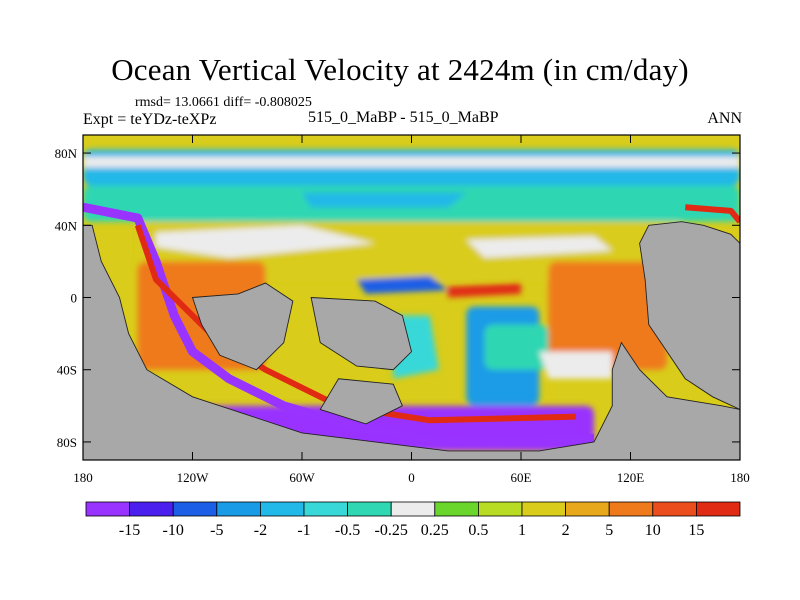 The height and width of the screenshot is (600, 800). Describe the element at coordinates (521, 477) in the screenshot. I see `x-tick-label: 60E` at that location.